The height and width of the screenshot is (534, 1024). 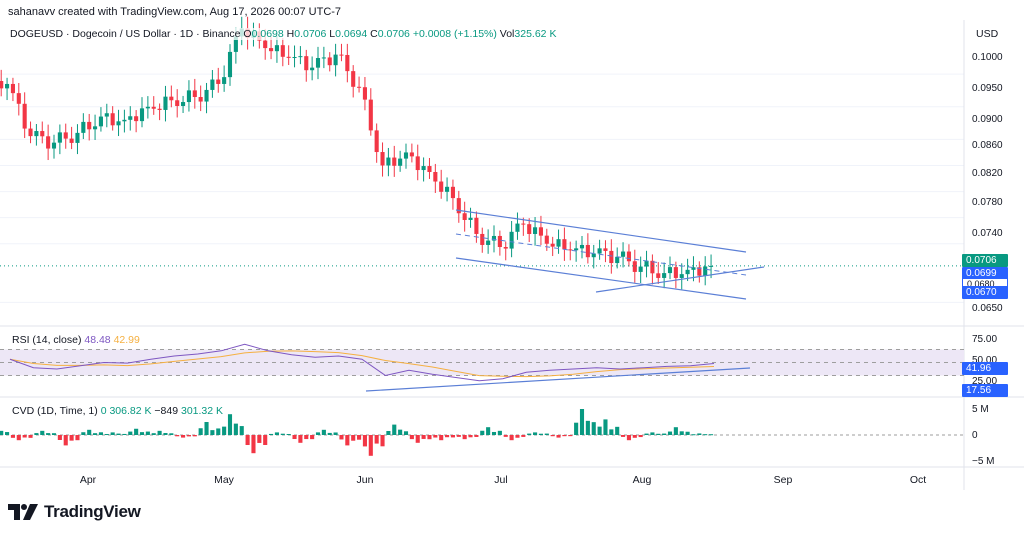 I want to click on price-badge-current: 0.0706, so click(x=985, y=260).